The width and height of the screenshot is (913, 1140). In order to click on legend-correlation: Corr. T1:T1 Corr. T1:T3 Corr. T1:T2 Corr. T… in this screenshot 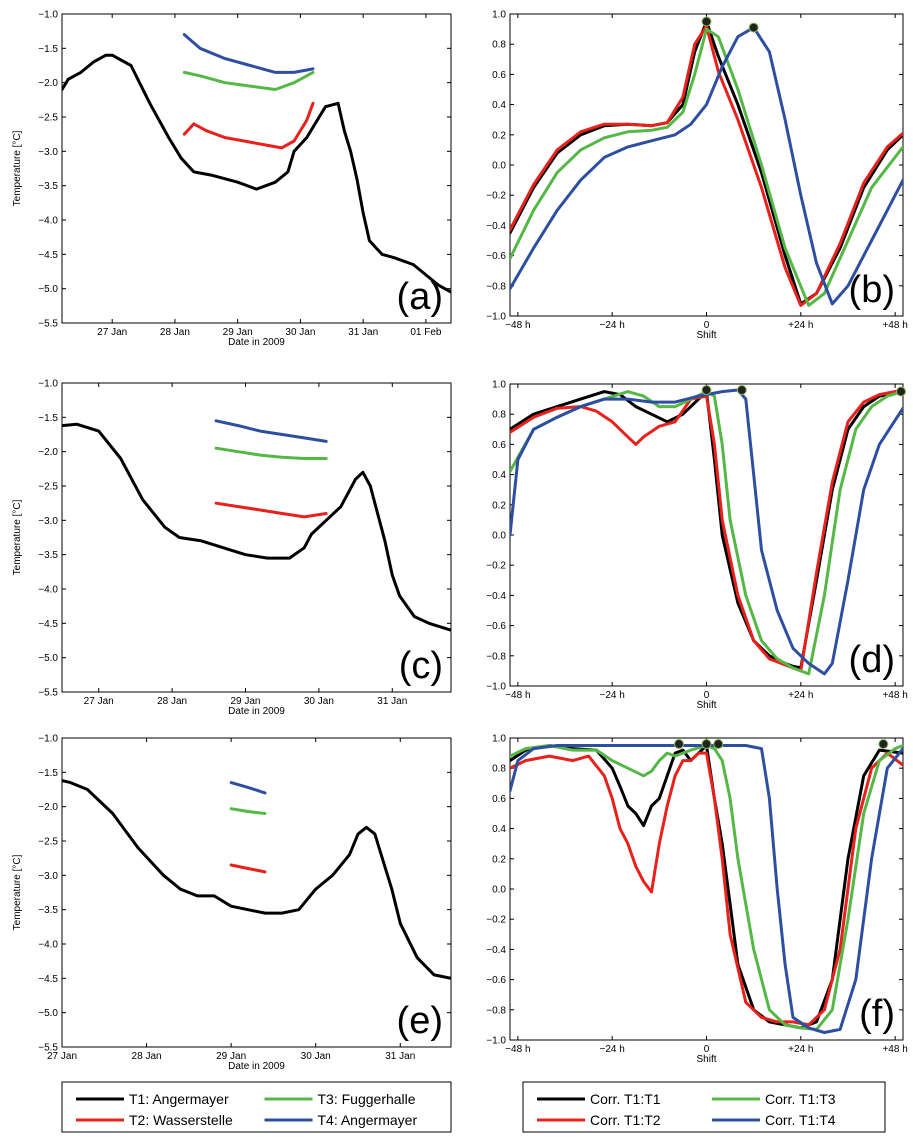, I will do `click(704, 1107)`.